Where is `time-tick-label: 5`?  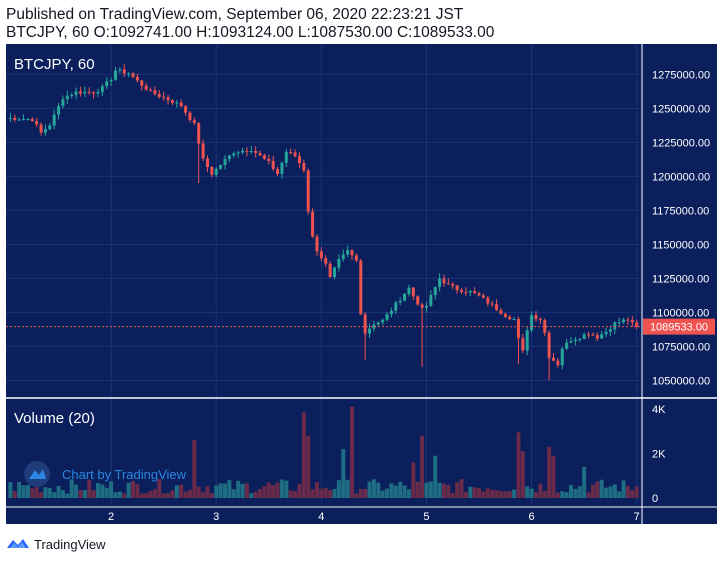 time-tick-label: 5 is located at coordinates (426, 517).